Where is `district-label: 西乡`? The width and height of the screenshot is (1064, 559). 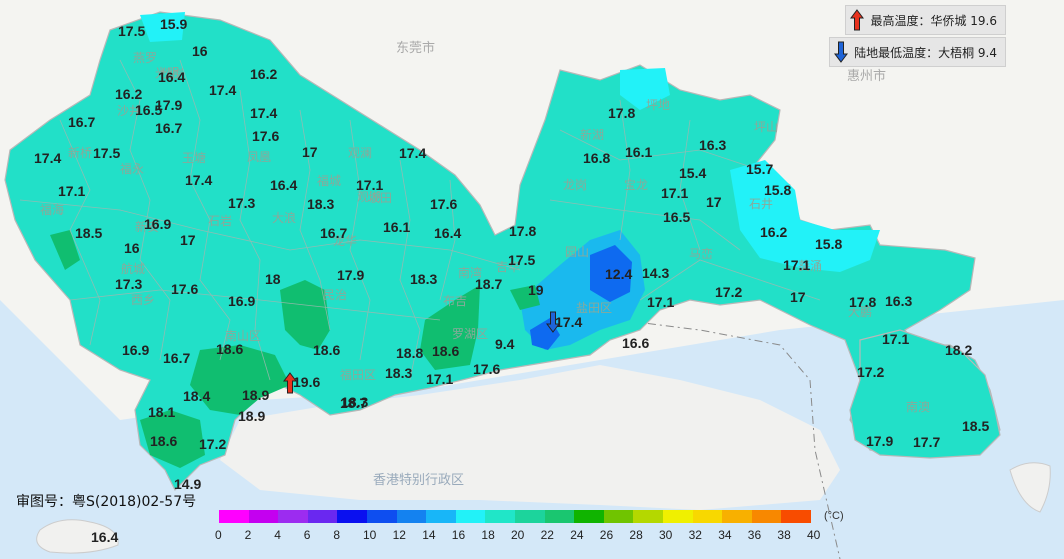 district-label: 西乡 is located at coordinates (143, 300).